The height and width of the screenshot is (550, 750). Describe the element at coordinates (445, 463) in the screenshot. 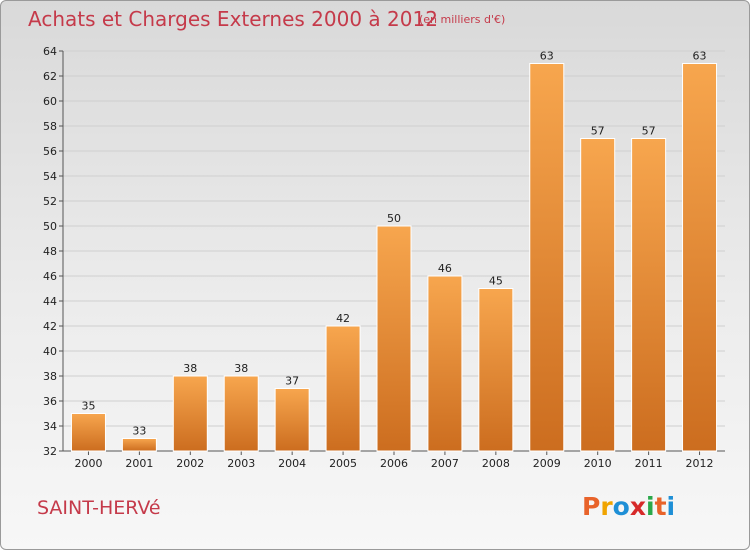

I see `x-tick-label: 2007` at that location.